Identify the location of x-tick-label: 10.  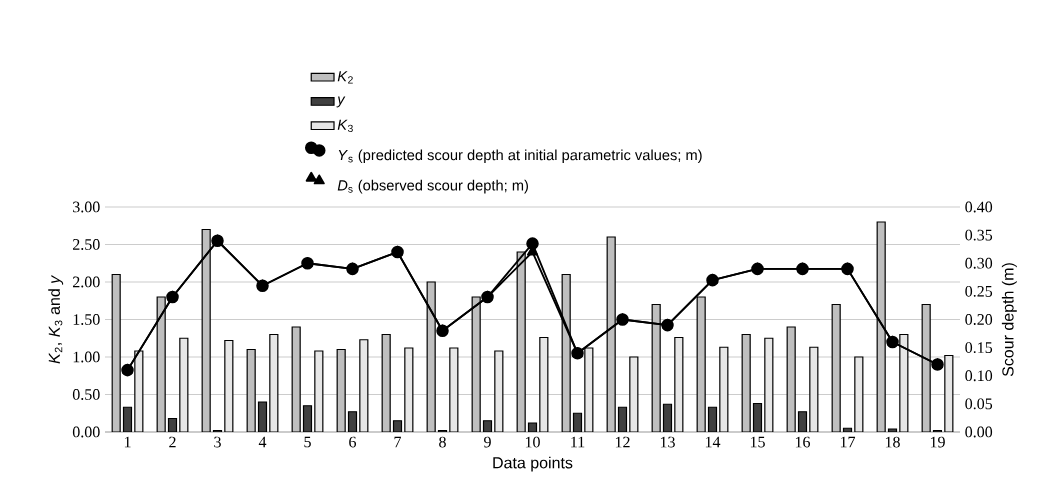
(532, 442).